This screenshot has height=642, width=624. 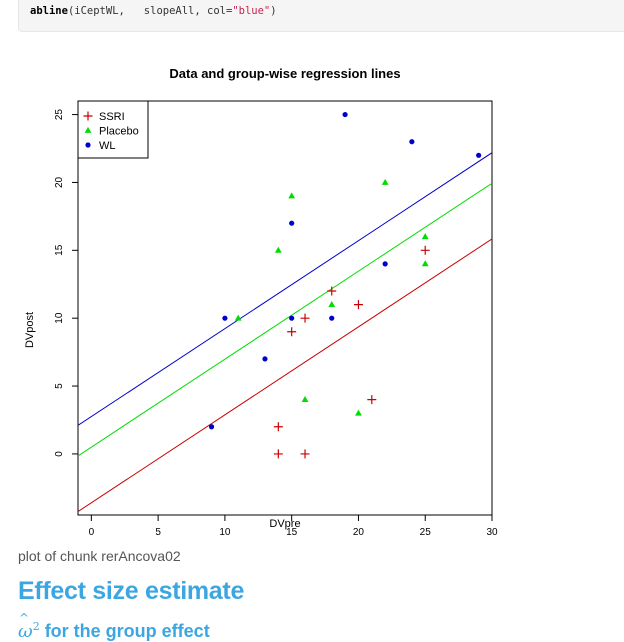 What do you see at coordinates (66, 283) in the screenshot?
I see `y-axis: 0 5 10 15 20 25` at bounding box center [66, 283].